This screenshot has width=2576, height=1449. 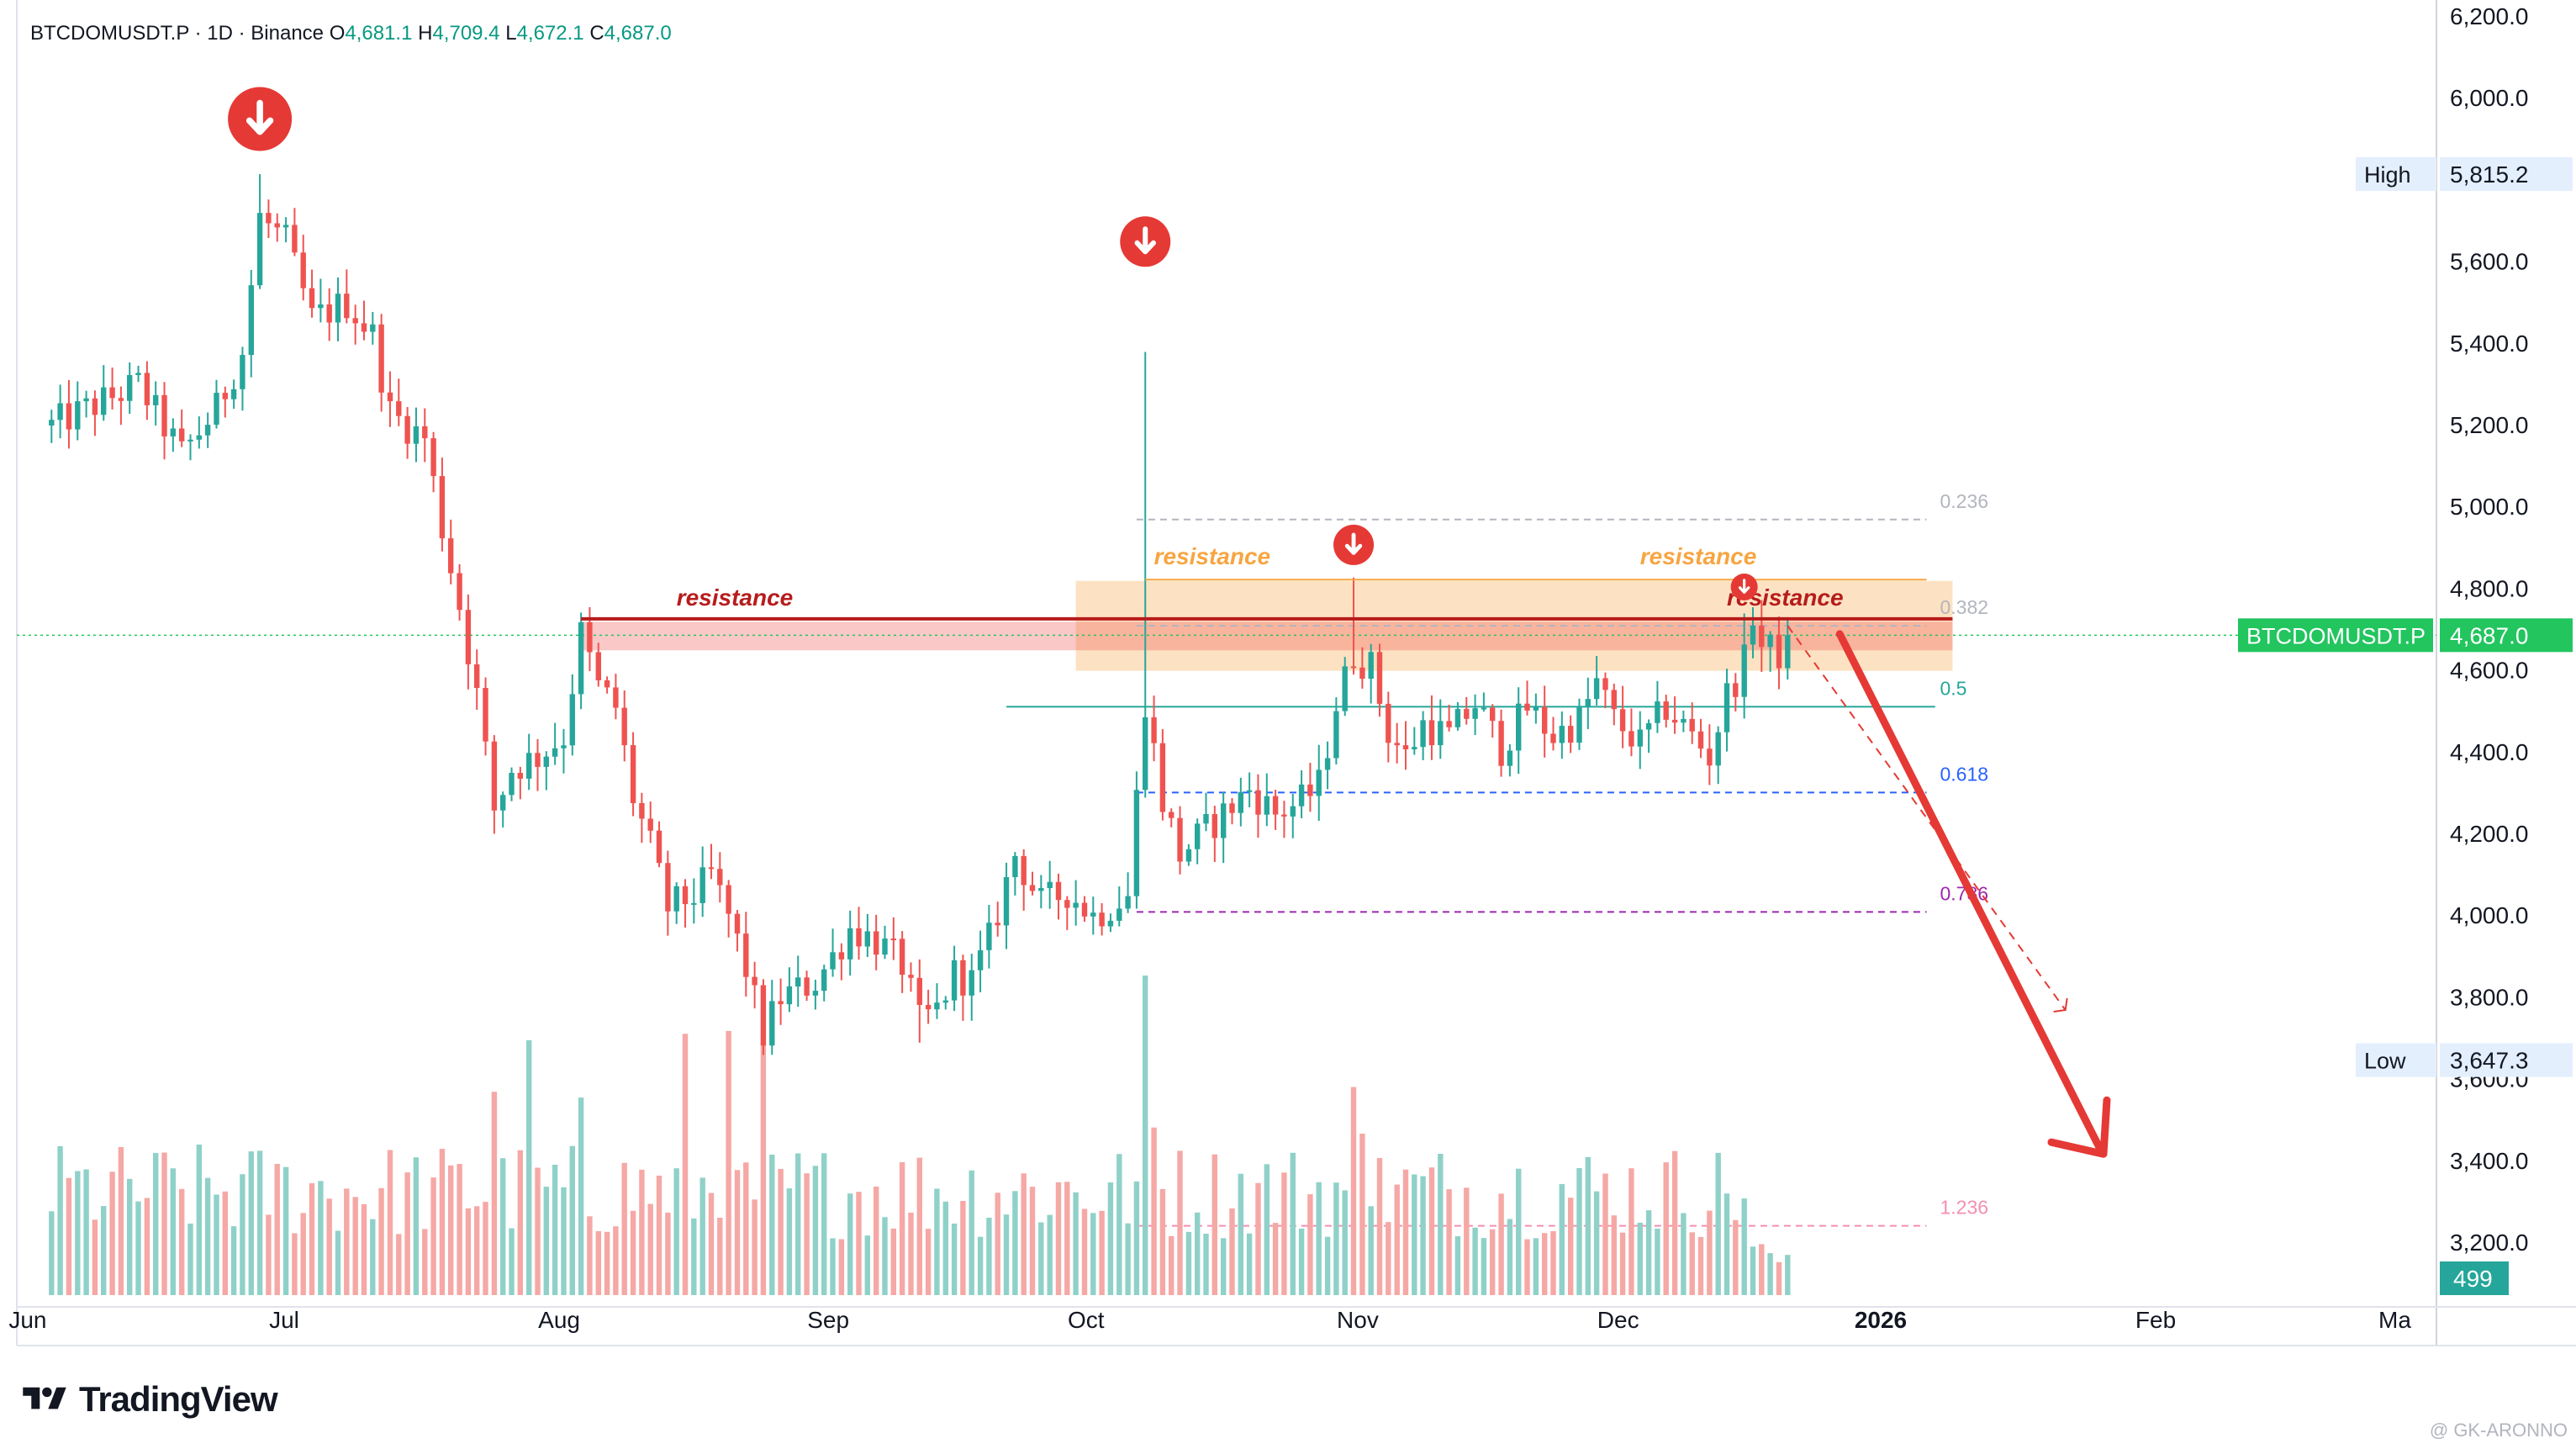 What do you see at coordinates (110, 34) in the screenshot?
I see `symbol-name: BTCDOMUSDT.P` at bounding box center [110, 34].